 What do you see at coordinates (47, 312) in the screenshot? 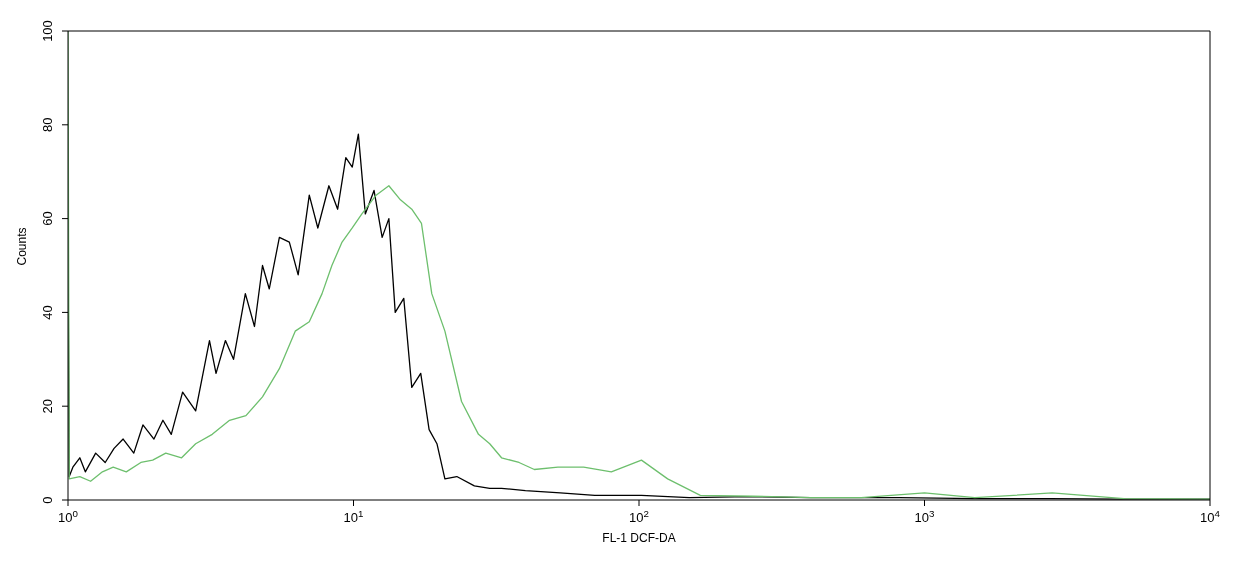
I see `y-tick-label: 40` at bounding box center [47, 312].